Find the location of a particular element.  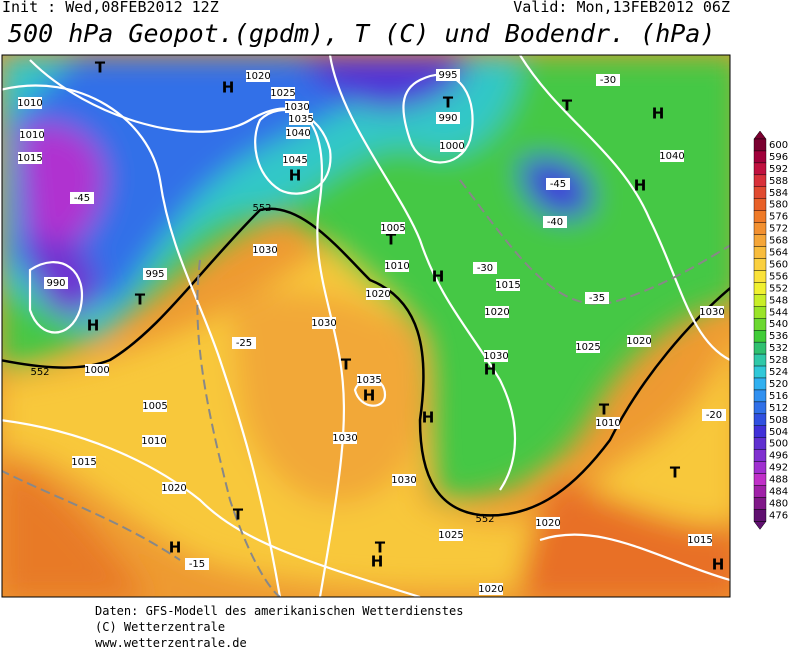

colorbar-label: 592 is located at coordinates (778, 169).